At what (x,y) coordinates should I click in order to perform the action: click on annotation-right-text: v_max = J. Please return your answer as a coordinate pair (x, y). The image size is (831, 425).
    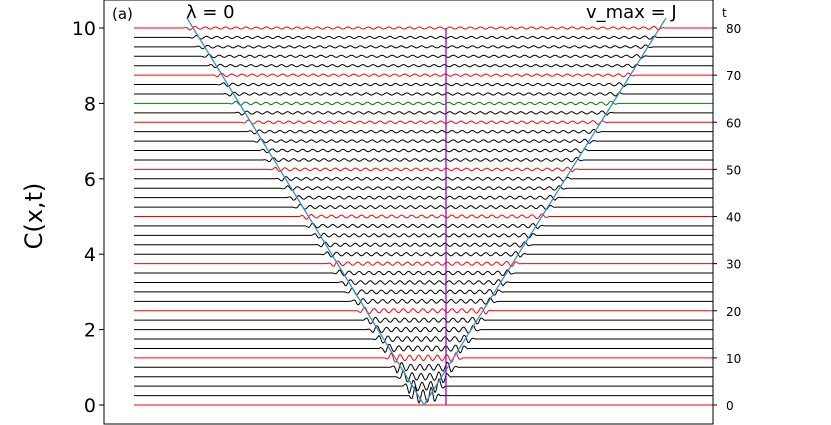
    Looking at the image, I should click on (631, 12).